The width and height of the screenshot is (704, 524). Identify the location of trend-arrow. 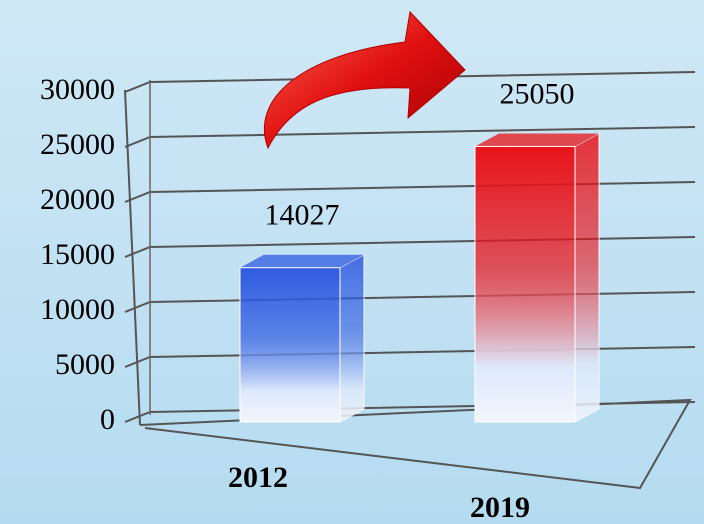
(364, 80).